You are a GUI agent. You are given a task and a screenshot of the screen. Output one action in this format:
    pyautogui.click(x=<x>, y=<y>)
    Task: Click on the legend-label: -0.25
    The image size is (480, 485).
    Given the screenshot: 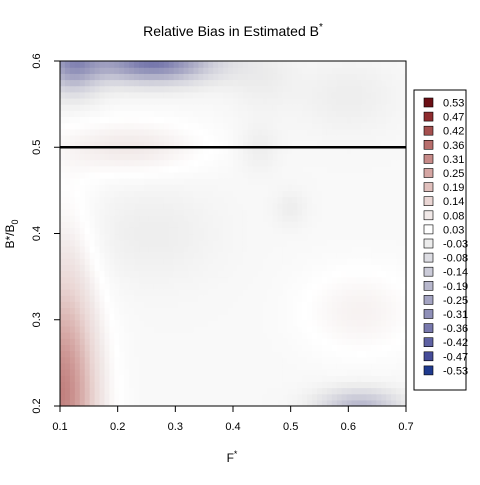 What is the action you would take?
    pyautogui.click(x=455, y=301)
    